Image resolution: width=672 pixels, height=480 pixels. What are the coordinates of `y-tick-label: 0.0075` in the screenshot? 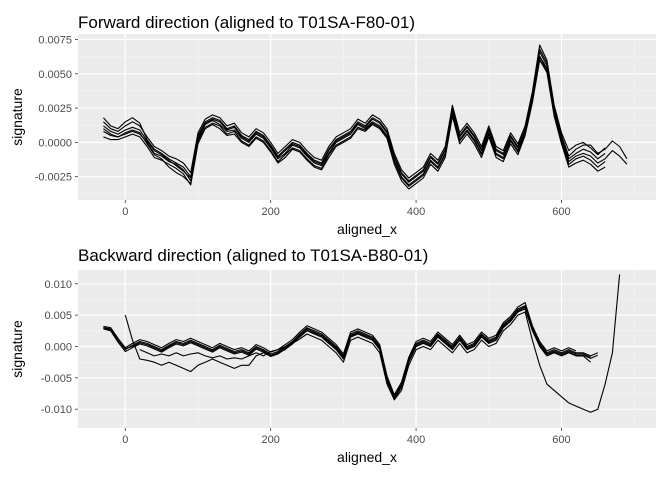 It's located at (55, 40).